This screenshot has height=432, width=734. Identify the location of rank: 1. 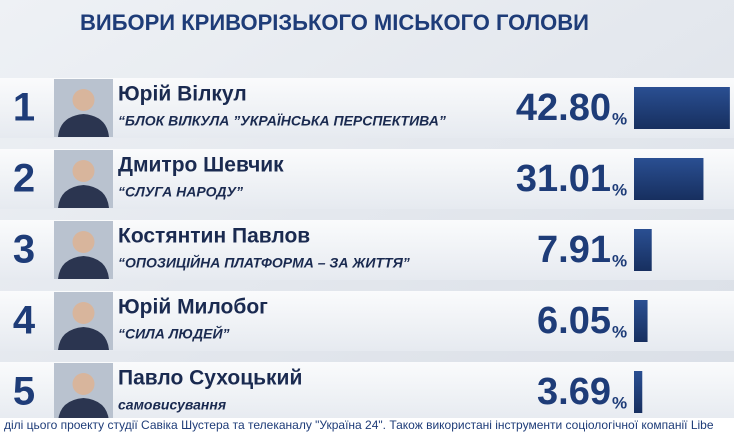
(24, 108).